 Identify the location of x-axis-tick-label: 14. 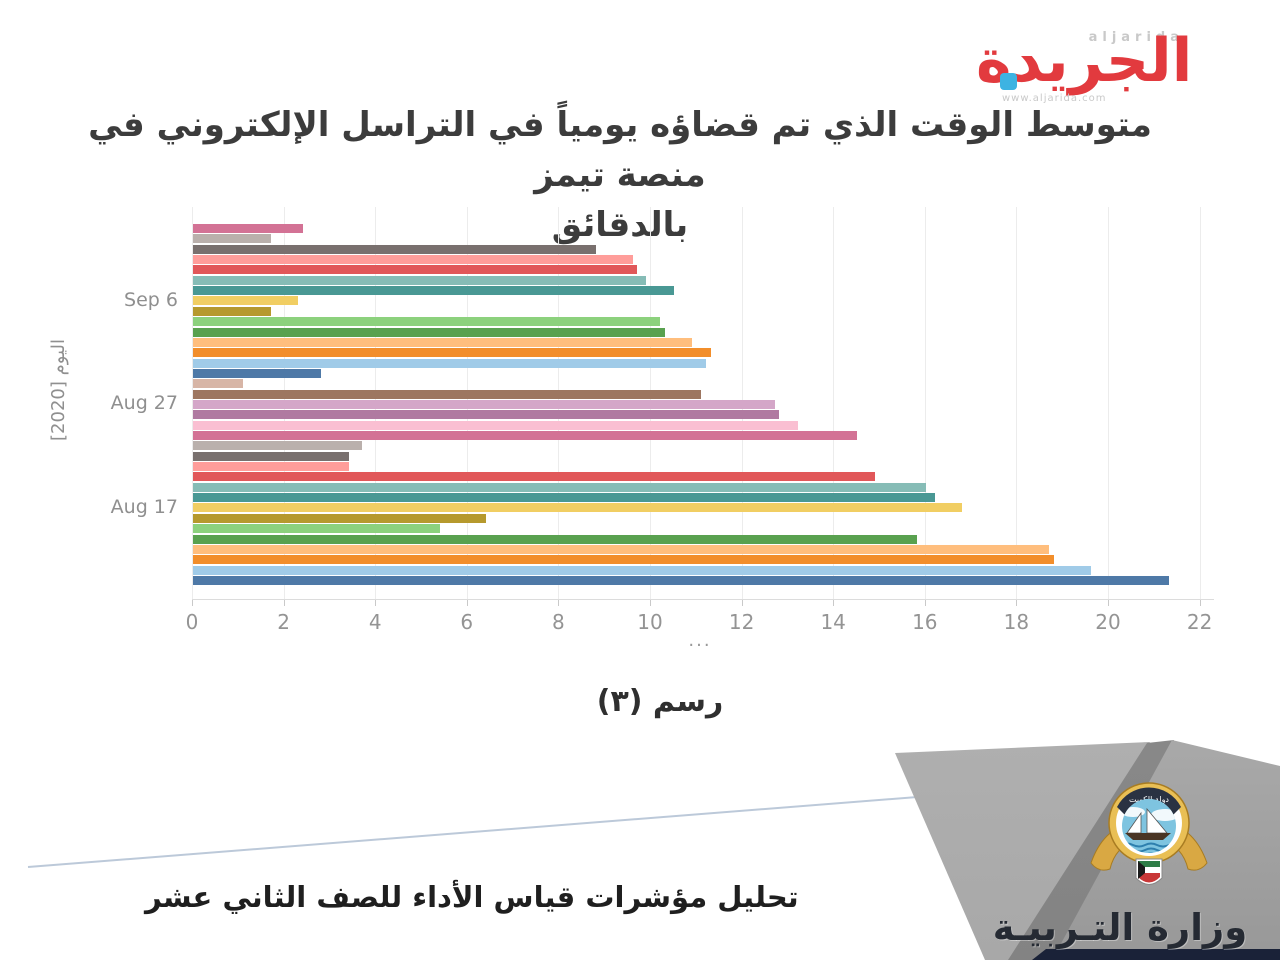
(833, 622).